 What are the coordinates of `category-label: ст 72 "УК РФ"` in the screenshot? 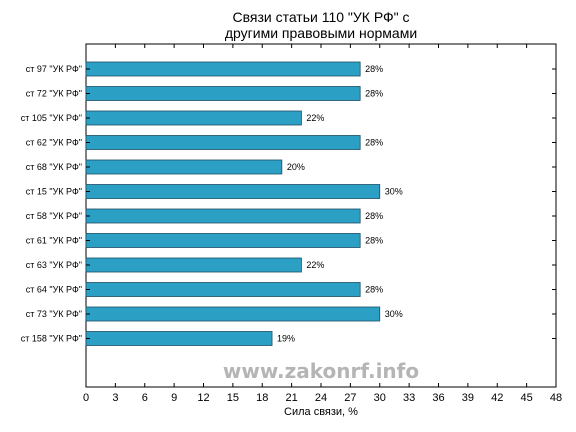 It's located at (54, 94).